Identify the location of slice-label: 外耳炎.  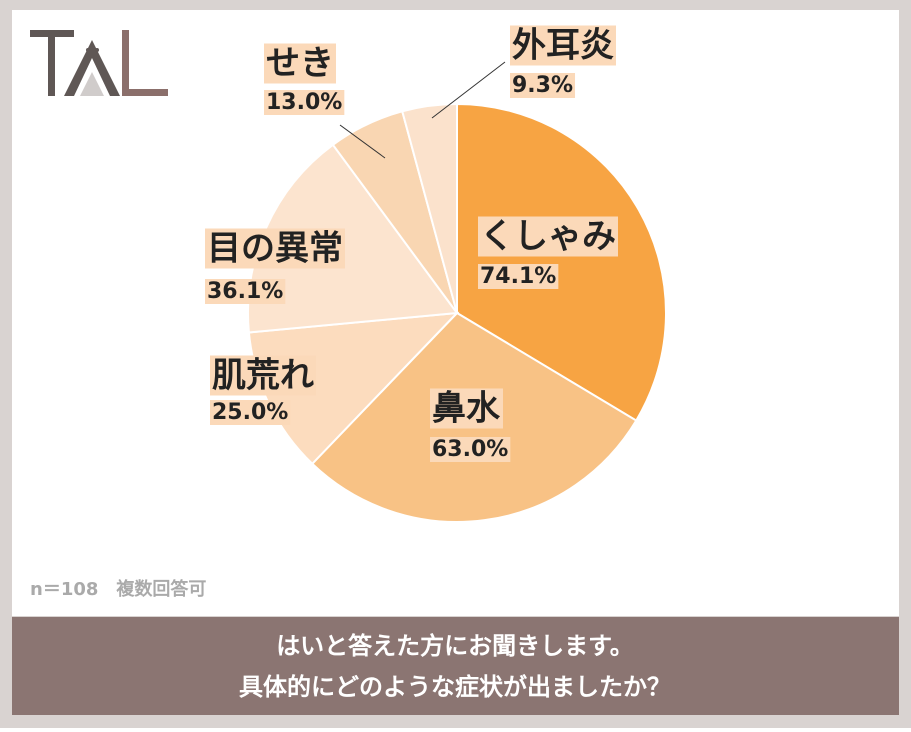
(563, 46).